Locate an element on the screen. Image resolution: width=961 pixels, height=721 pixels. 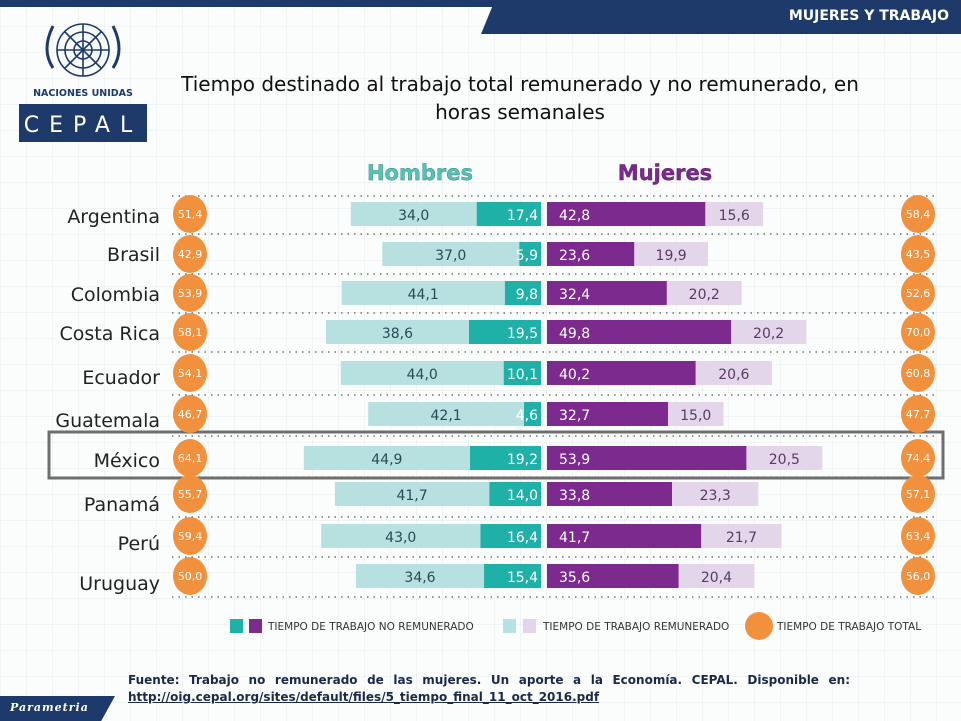
total-hombres-value: 42,9 is located at coordinates (190, 254).